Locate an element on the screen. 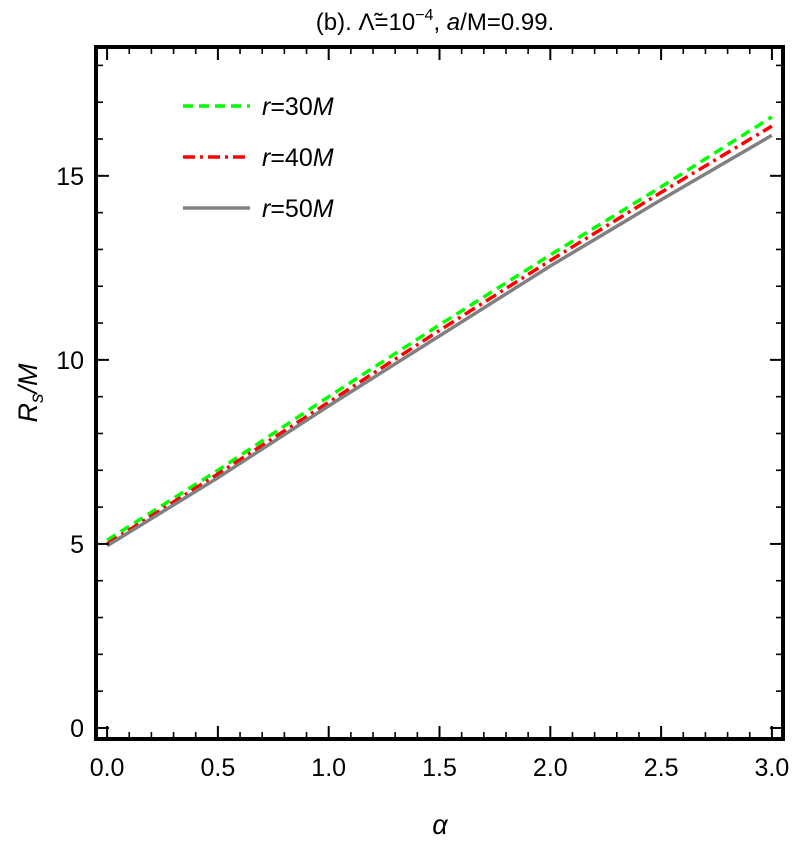 This screenshot has width=797, height=851. y-axis-title-main: R is located at coordinates (28, 413).